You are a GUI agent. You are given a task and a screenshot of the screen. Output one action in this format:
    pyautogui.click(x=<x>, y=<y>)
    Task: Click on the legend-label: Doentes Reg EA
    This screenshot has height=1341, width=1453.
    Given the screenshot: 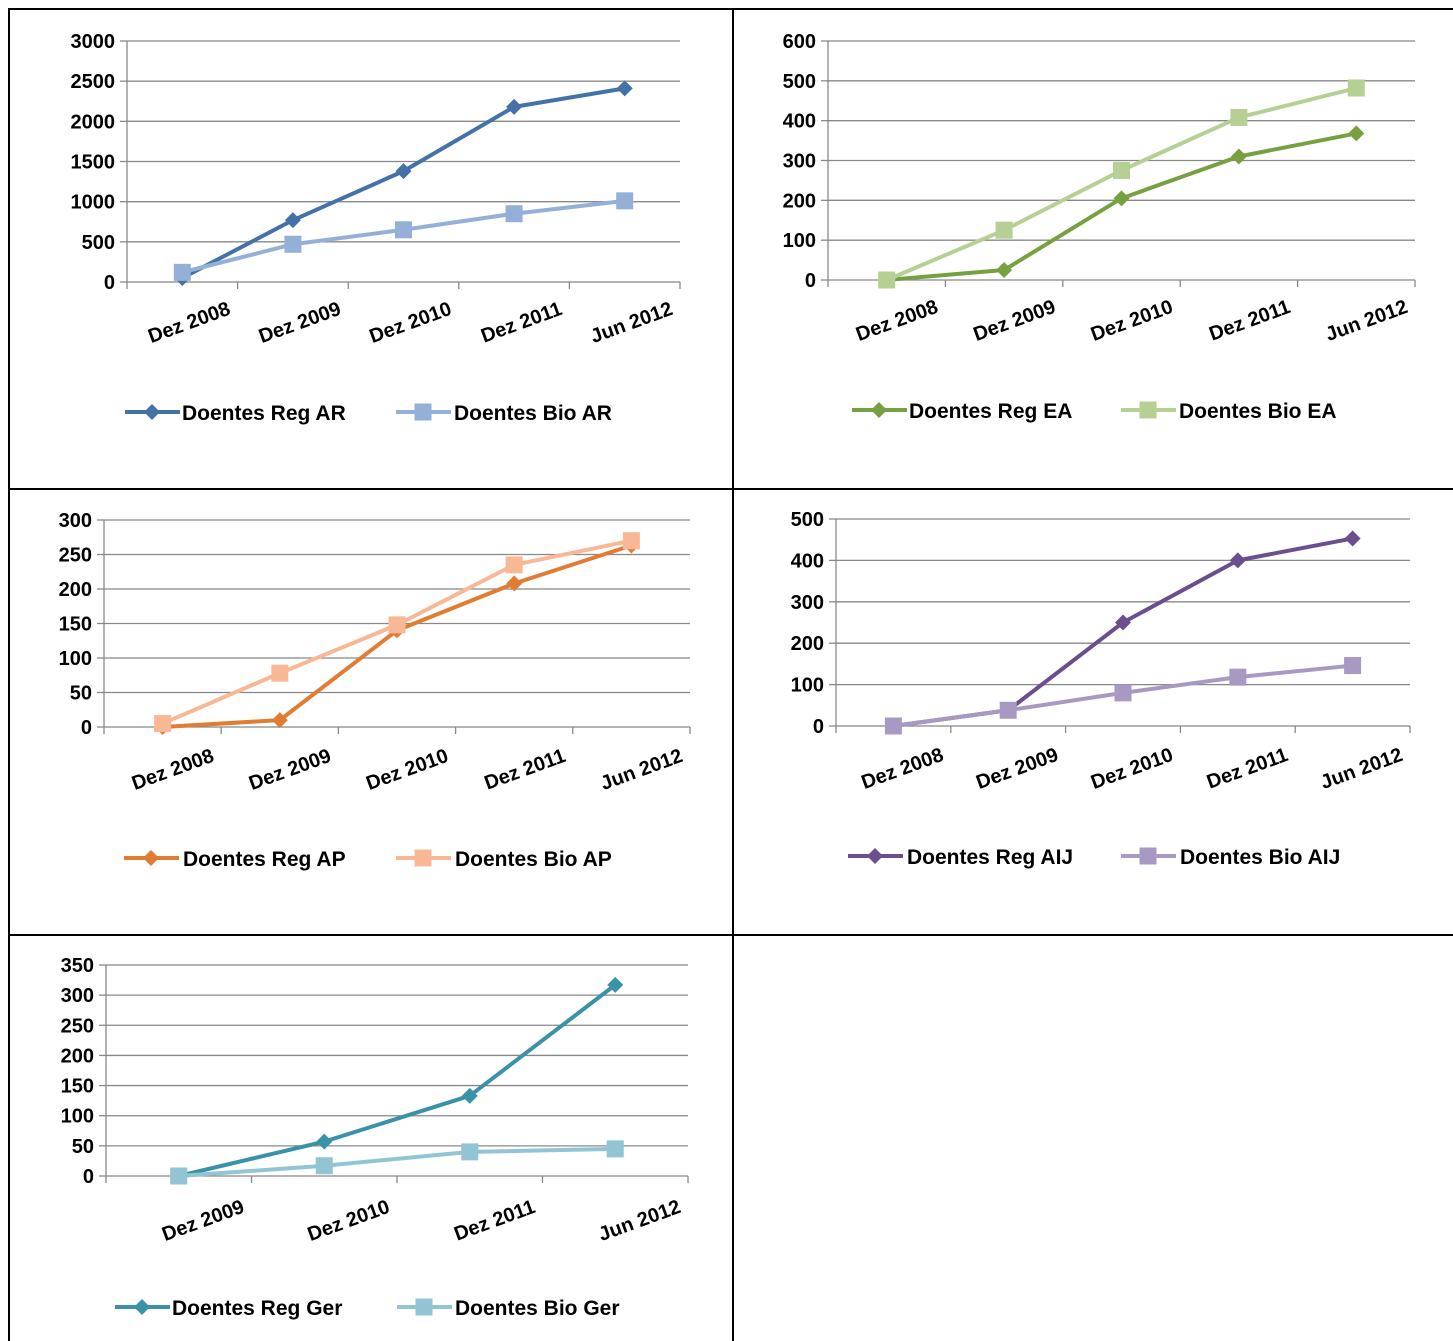 What is the action you would take?
    pyautogui.click(x=990, y=411)
    